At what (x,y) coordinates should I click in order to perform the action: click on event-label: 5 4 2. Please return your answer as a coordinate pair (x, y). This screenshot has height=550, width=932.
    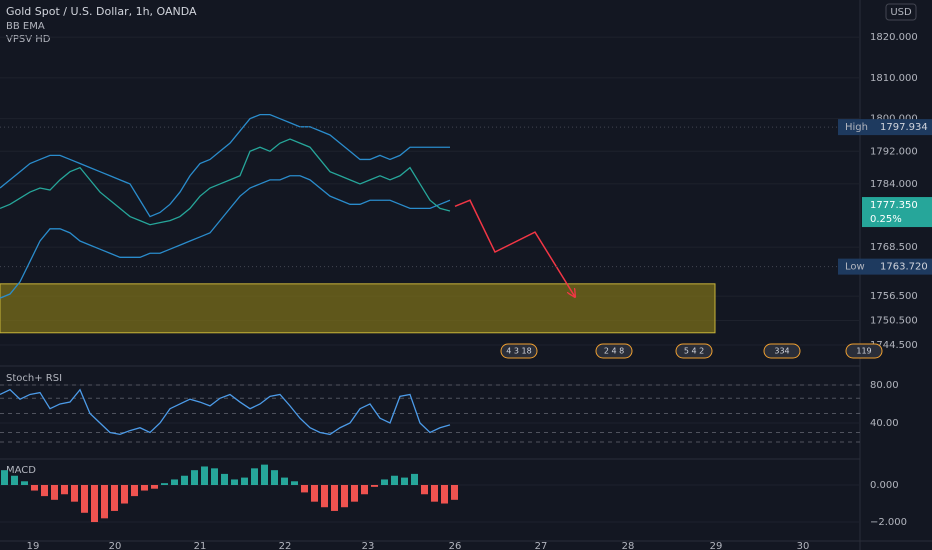
    Looking at the image, I should click on (694, 351).